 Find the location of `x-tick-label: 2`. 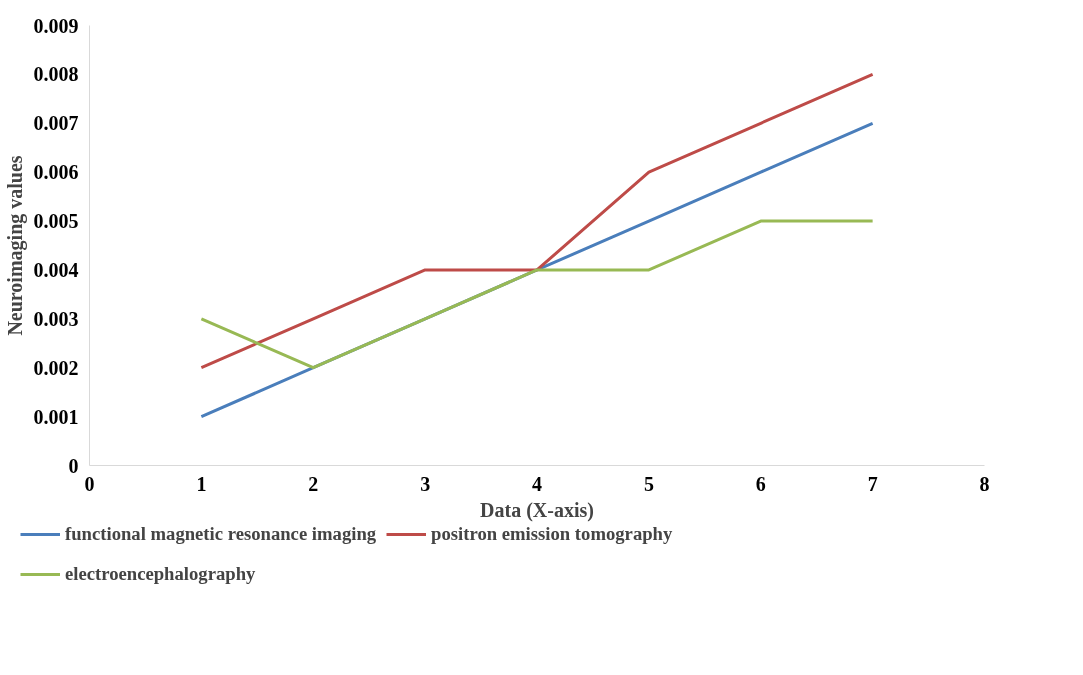

x-tick-label: 2 is located at coordinates (313, 483).